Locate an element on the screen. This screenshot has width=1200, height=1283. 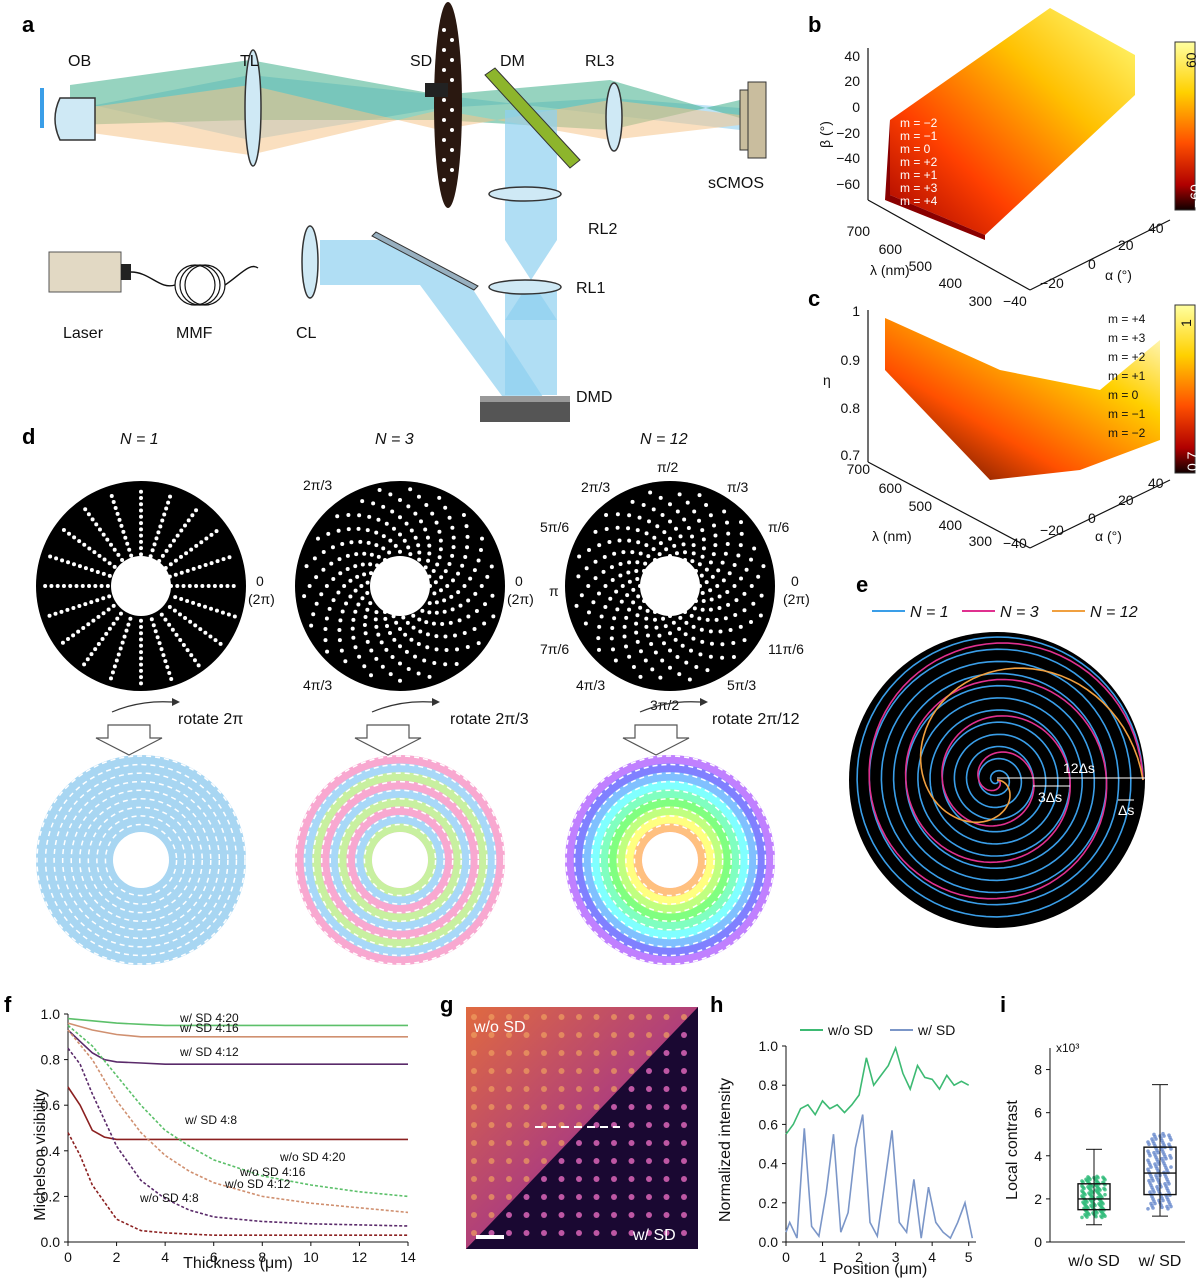
angle-label: 2π/3 is located at coordinates (595, 487).